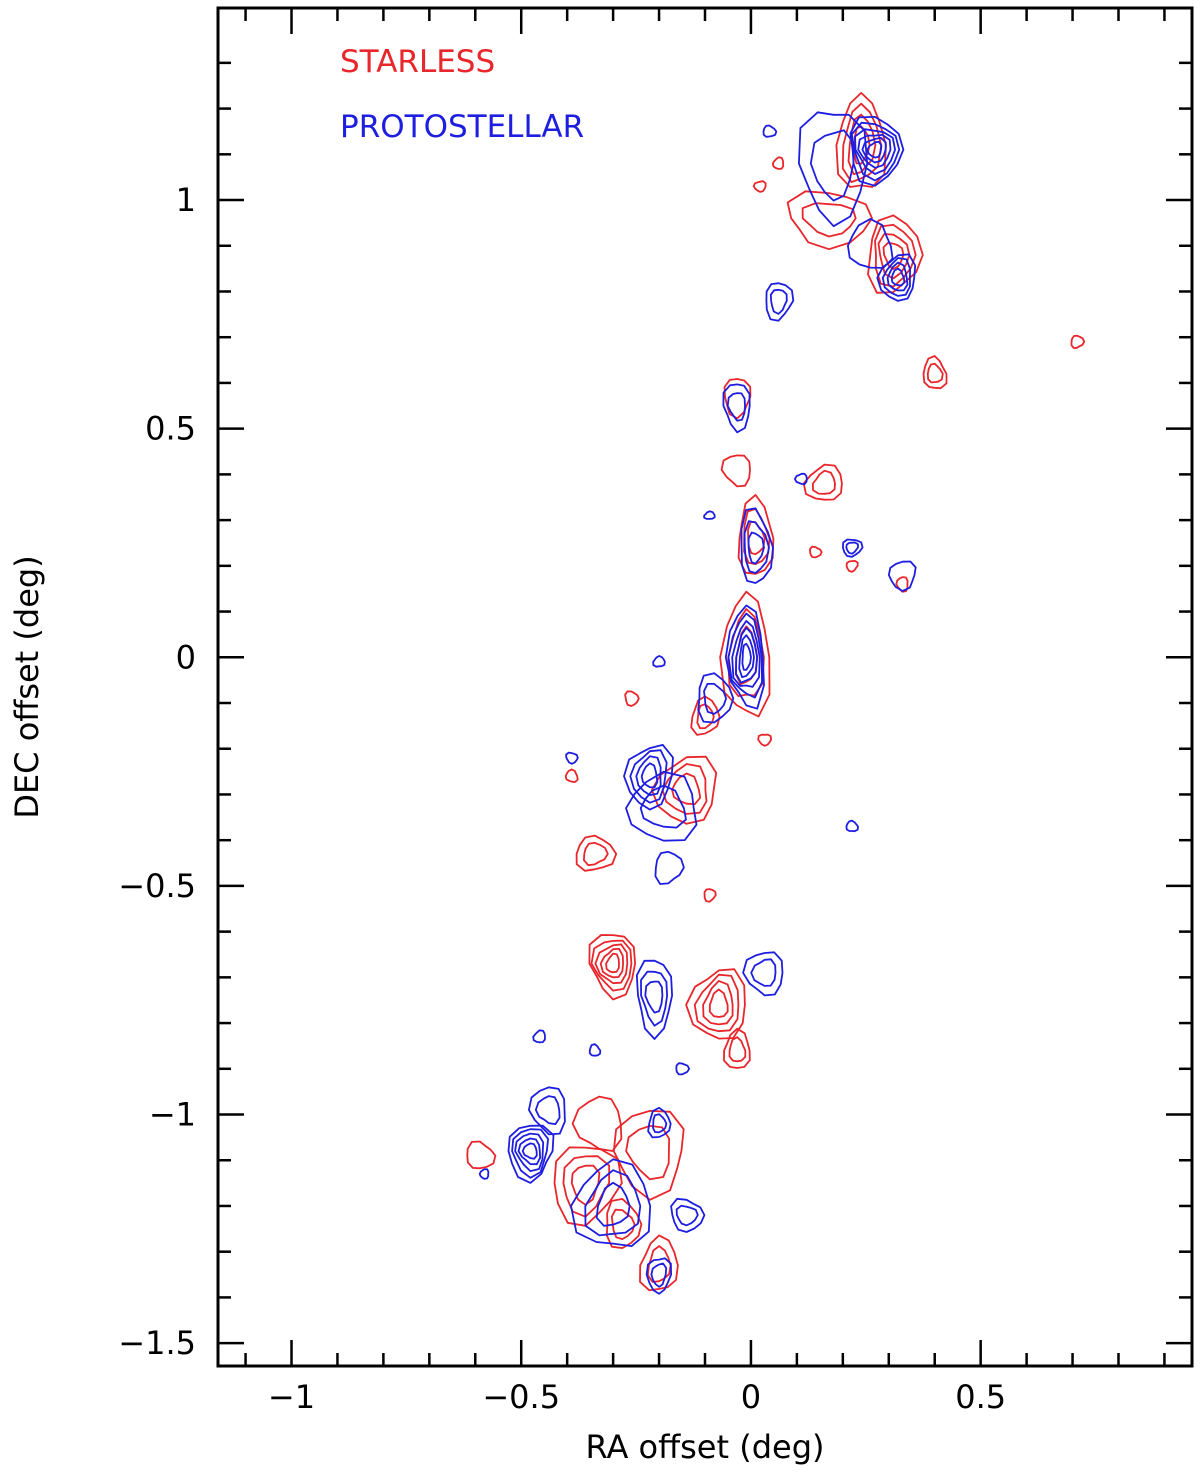  Describe the element at coordinates (980, 1397) in the screenshot. I see `x-tick-label: 0.5` at that location.